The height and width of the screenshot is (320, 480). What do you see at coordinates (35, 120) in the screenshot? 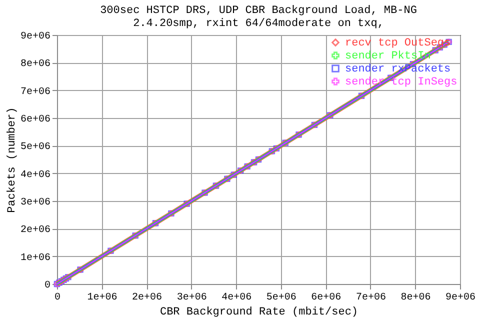
I see `y-tick-label: 6e+06` at bounding box center [35, 120].